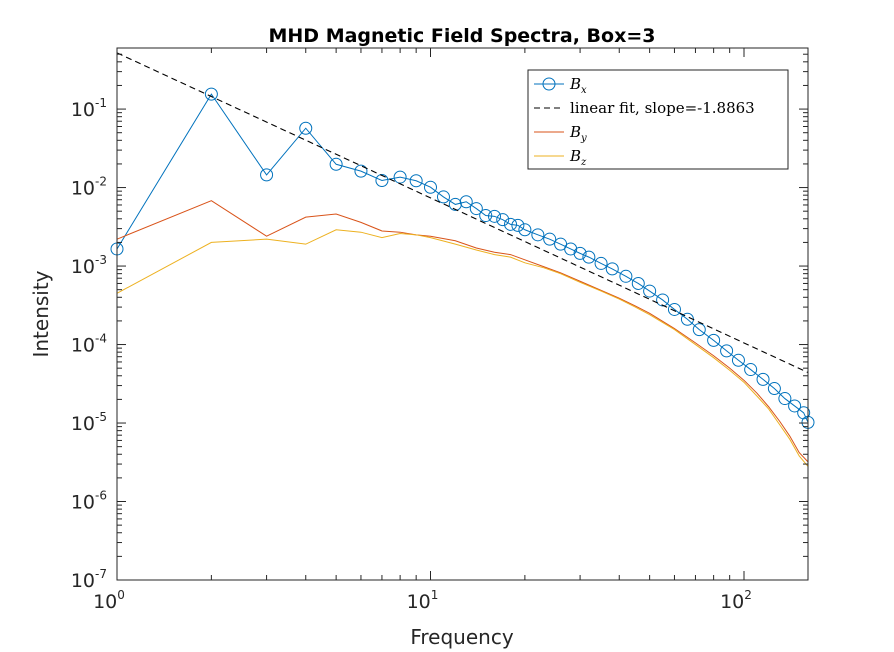 The image size is (894, 652). I want to click on y-axis-label: Intensity, so click(41, 313).